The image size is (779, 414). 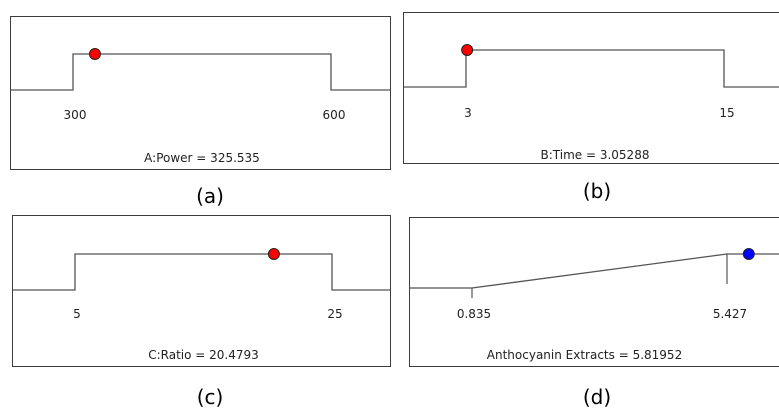 What do you see at coordinates (468, 113) in the screenshot?
I see `low-tick-label: 3` at bounding box center [468, 113].